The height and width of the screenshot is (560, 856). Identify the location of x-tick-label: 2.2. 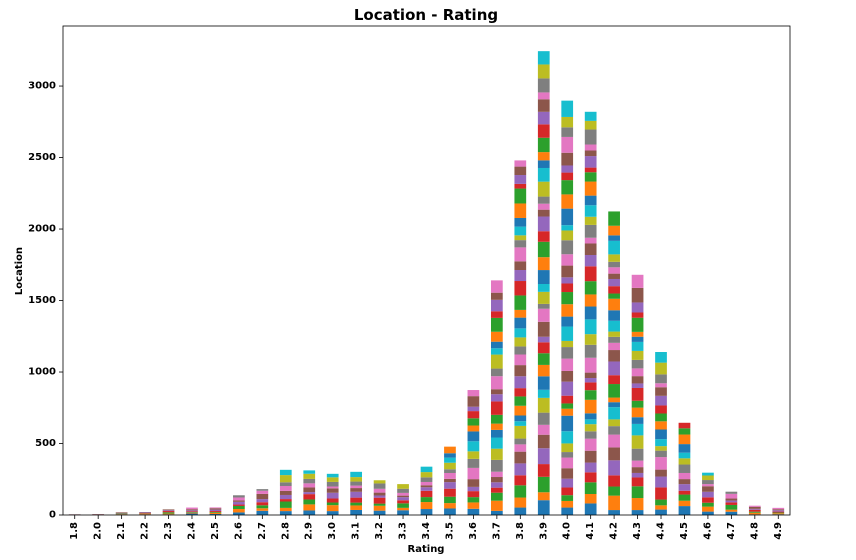
(145, 531).